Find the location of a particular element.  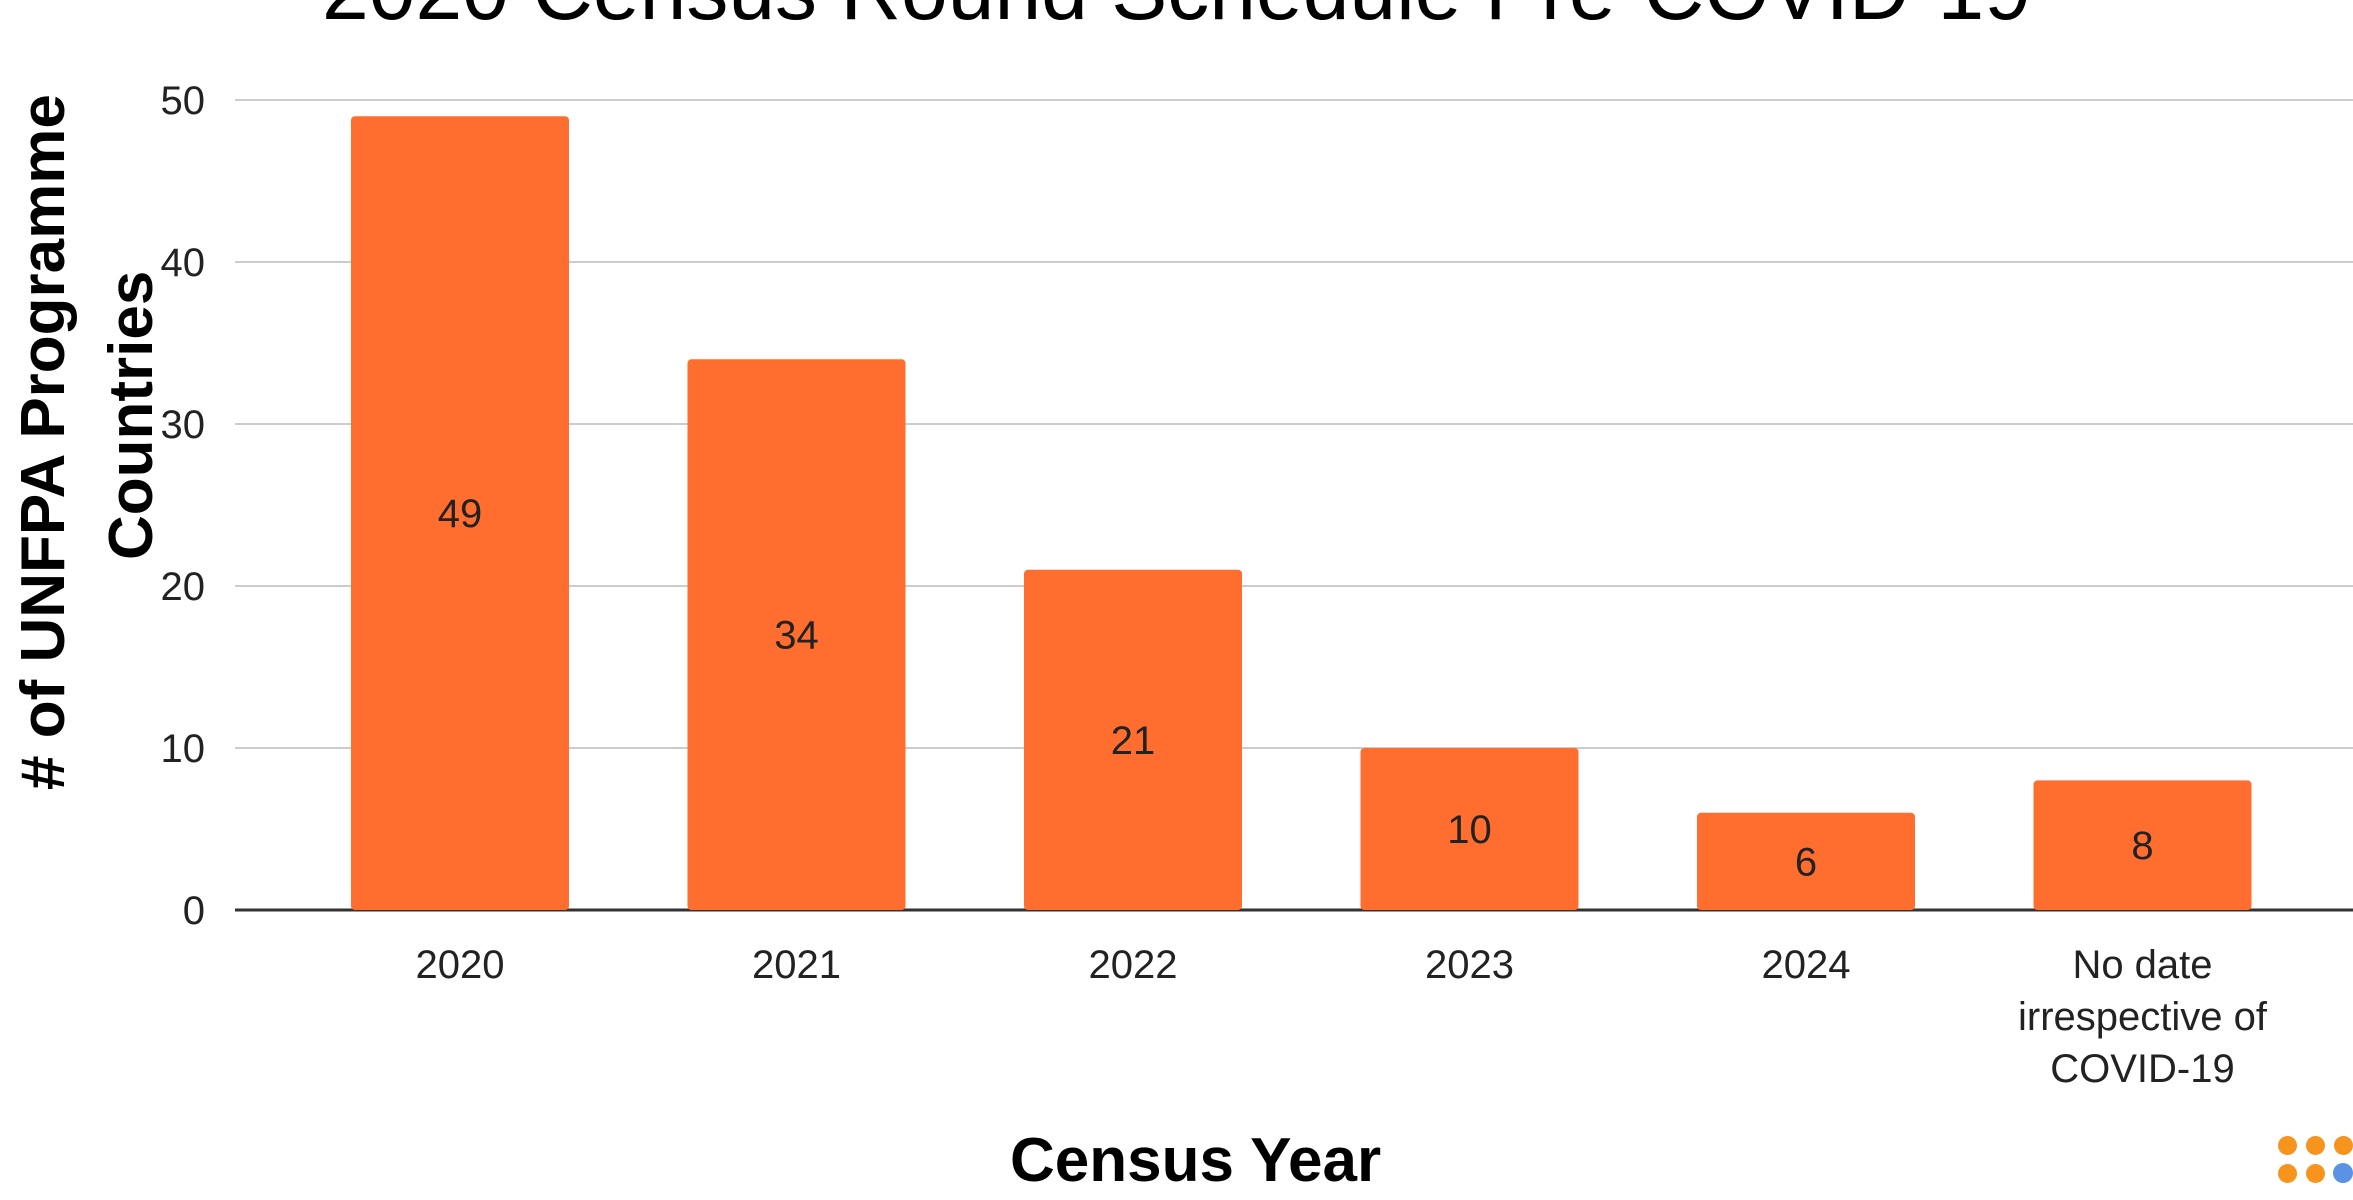

x-tick-label: No date is located at coordinates (2142, 965).